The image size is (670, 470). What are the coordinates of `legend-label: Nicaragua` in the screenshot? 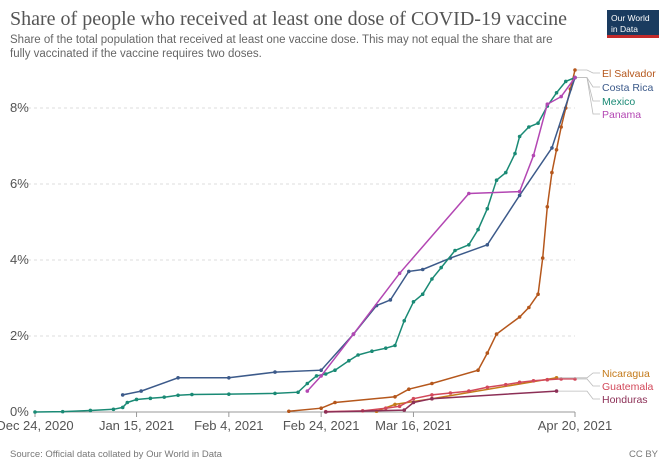 It's located at (626, 374).